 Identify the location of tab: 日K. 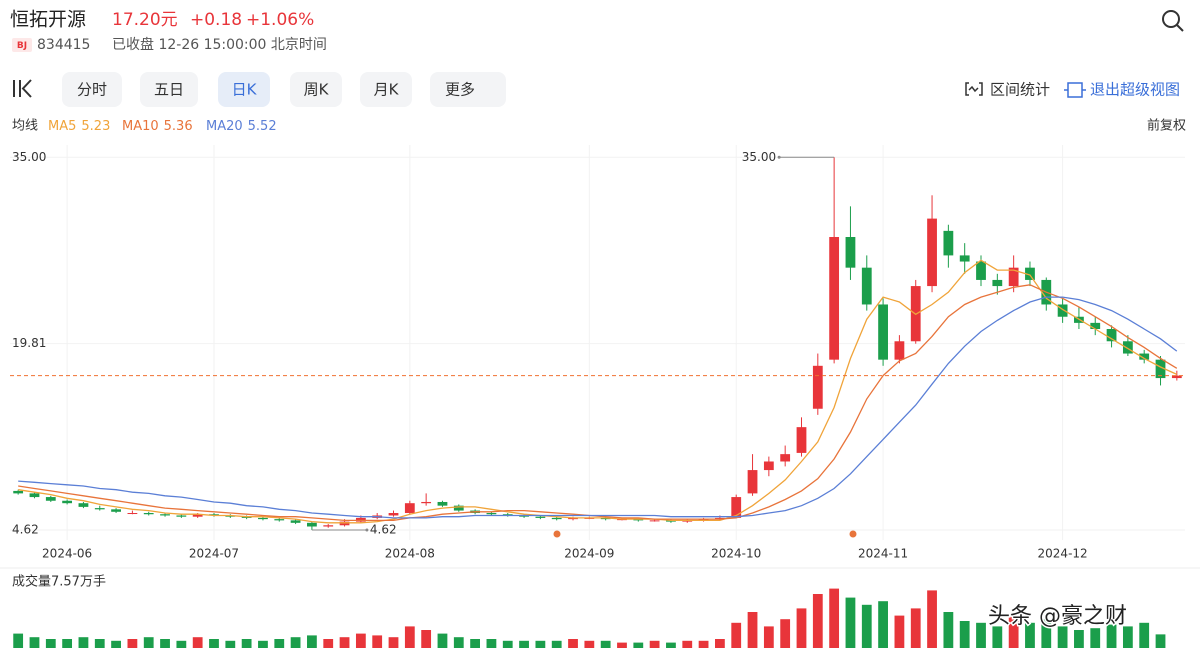
(245, 90).